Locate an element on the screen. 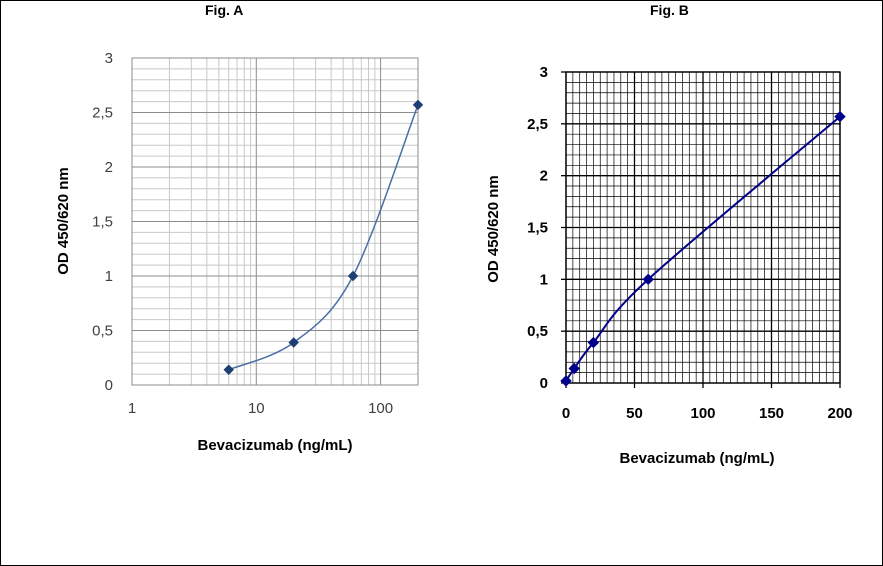 This screenshot has height=566, width=883. fig-a-title: Fig. A is located at coordinates (224, 10).